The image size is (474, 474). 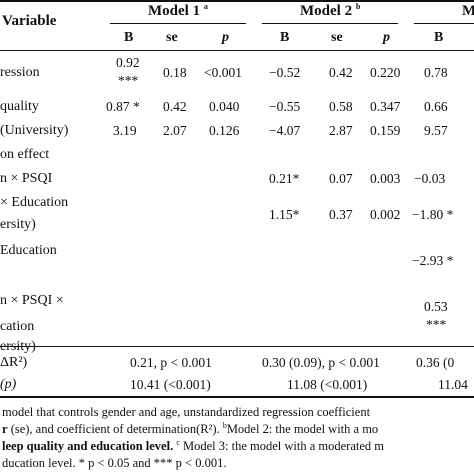 What do you see at coordinates (385, 106) in the screenshot?
I see `cell-m2-p: 0.347` at bounding box center [385, 106].